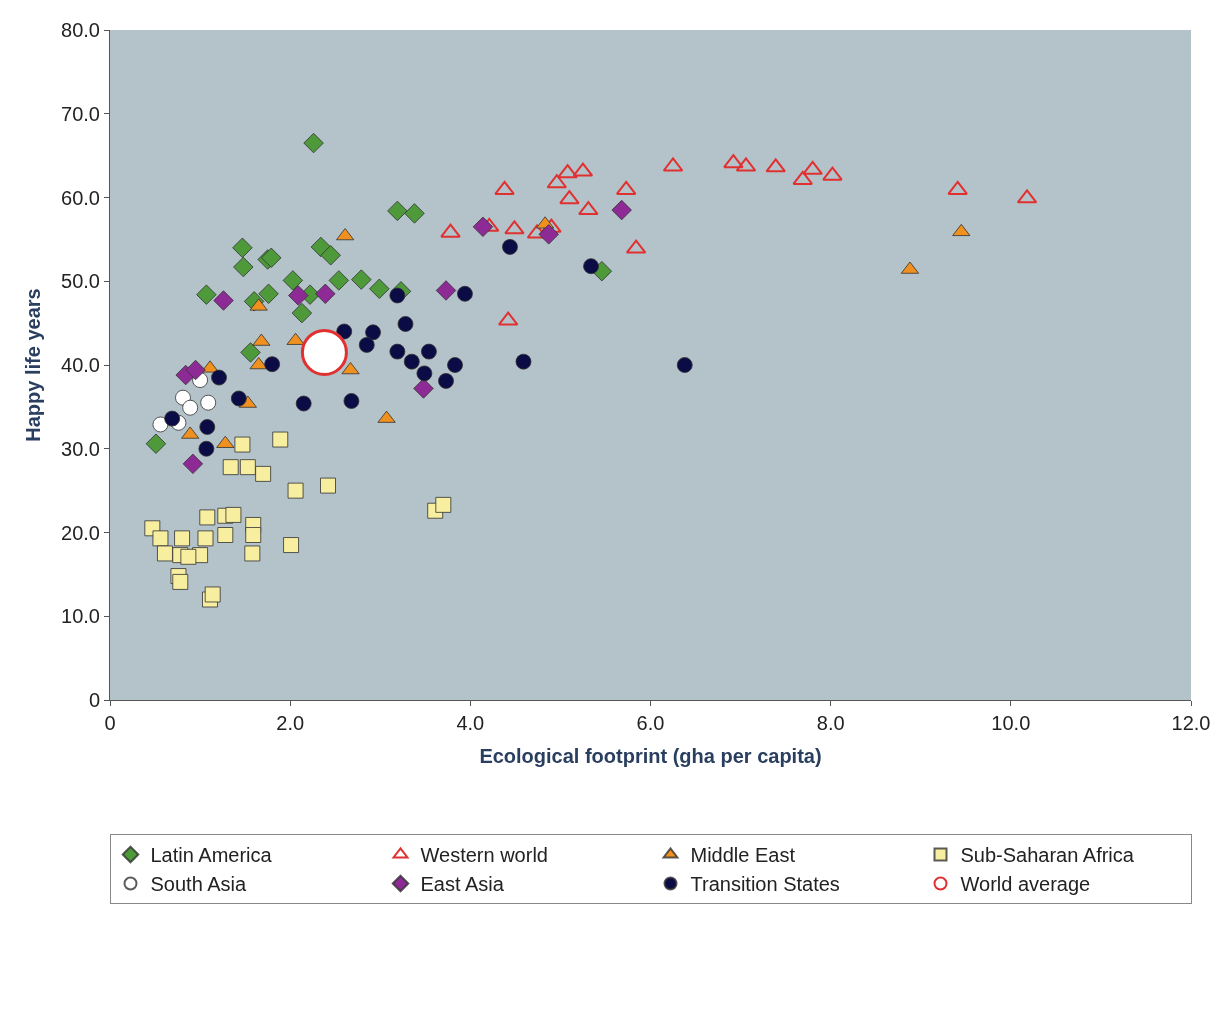 The width and height of the screenshot is (1222, 1030). What do you see at coordinates (80, 281) in the screenshot?
I see `y-tick-label: 50.0` at bounding box center [80, 281].